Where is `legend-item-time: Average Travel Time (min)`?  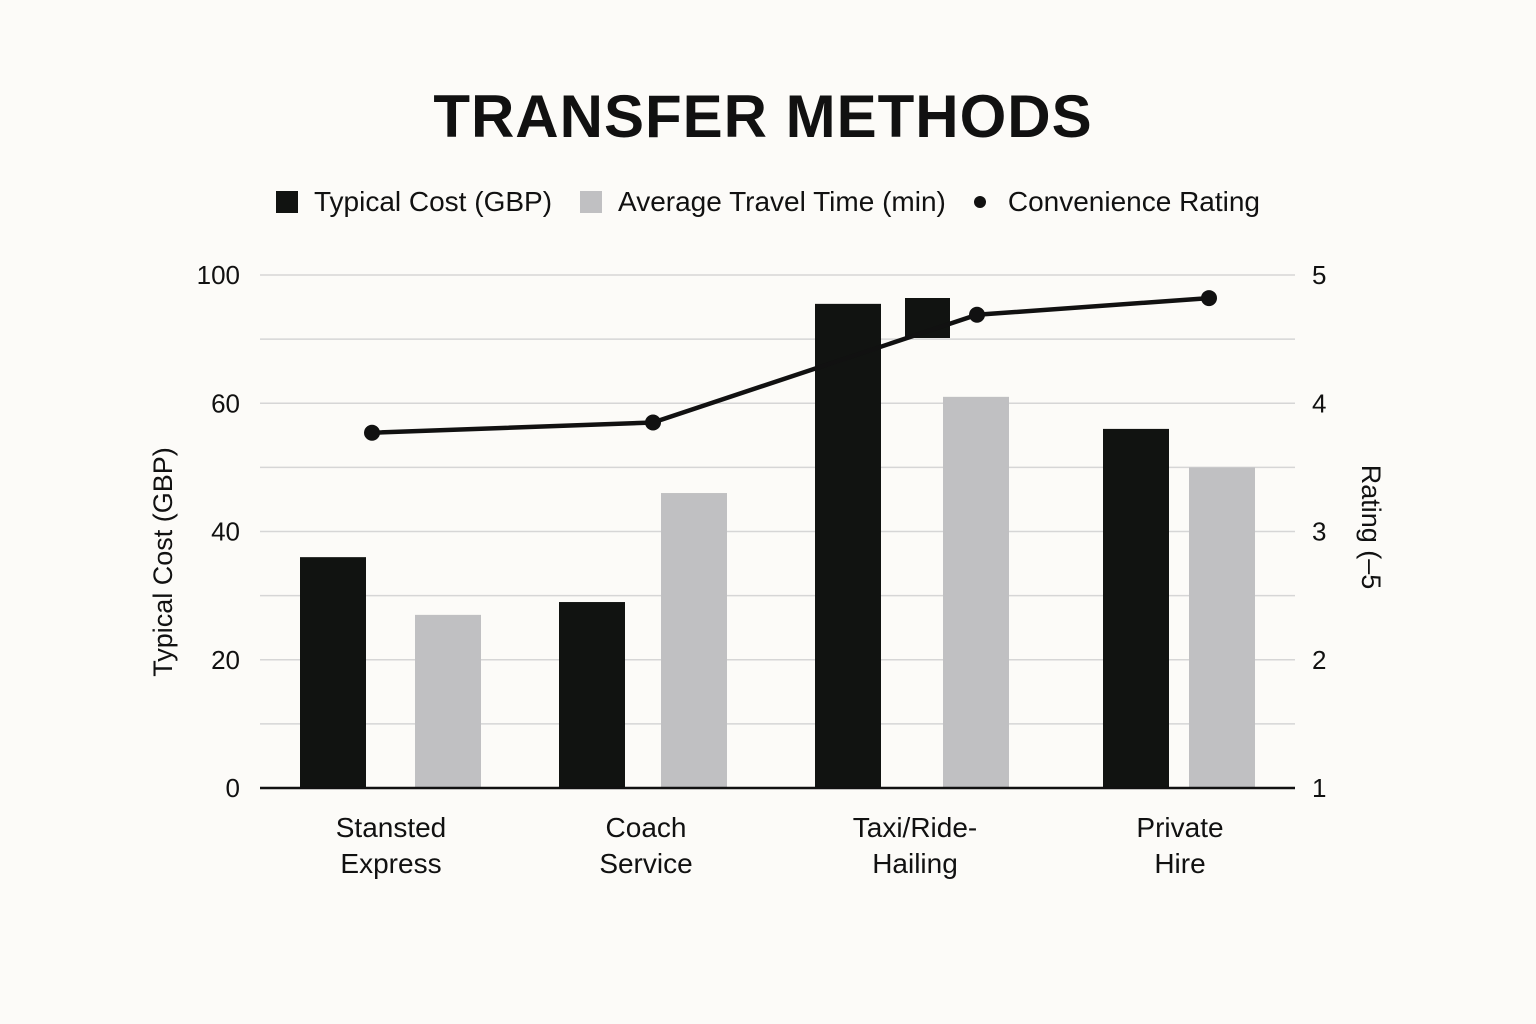 legend-item-time: Average Travel Time (min) is located at coordinates (763, 202).